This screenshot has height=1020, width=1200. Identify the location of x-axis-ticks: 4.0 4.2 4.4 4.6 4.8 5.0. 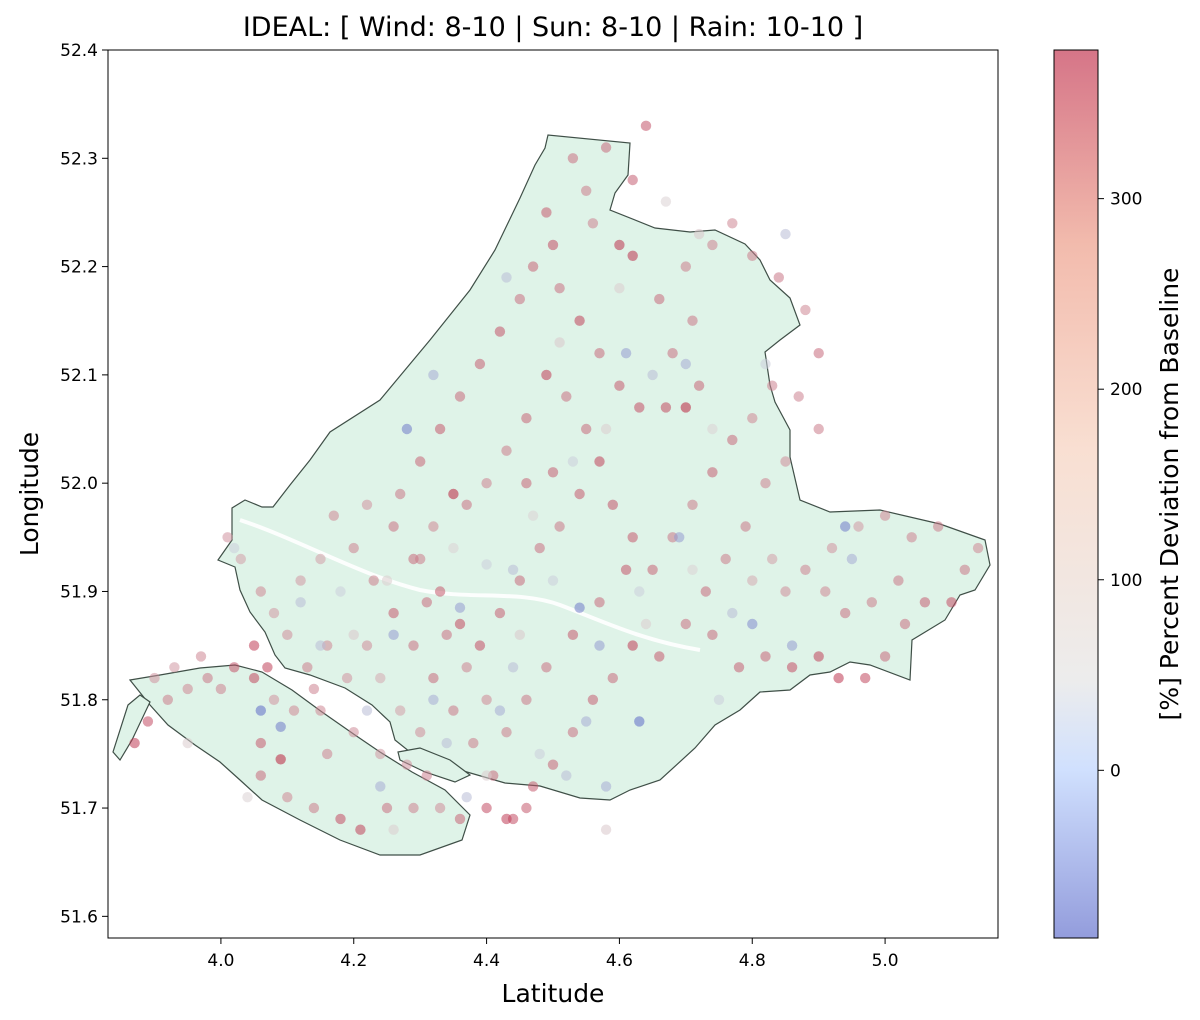
(553, 954).